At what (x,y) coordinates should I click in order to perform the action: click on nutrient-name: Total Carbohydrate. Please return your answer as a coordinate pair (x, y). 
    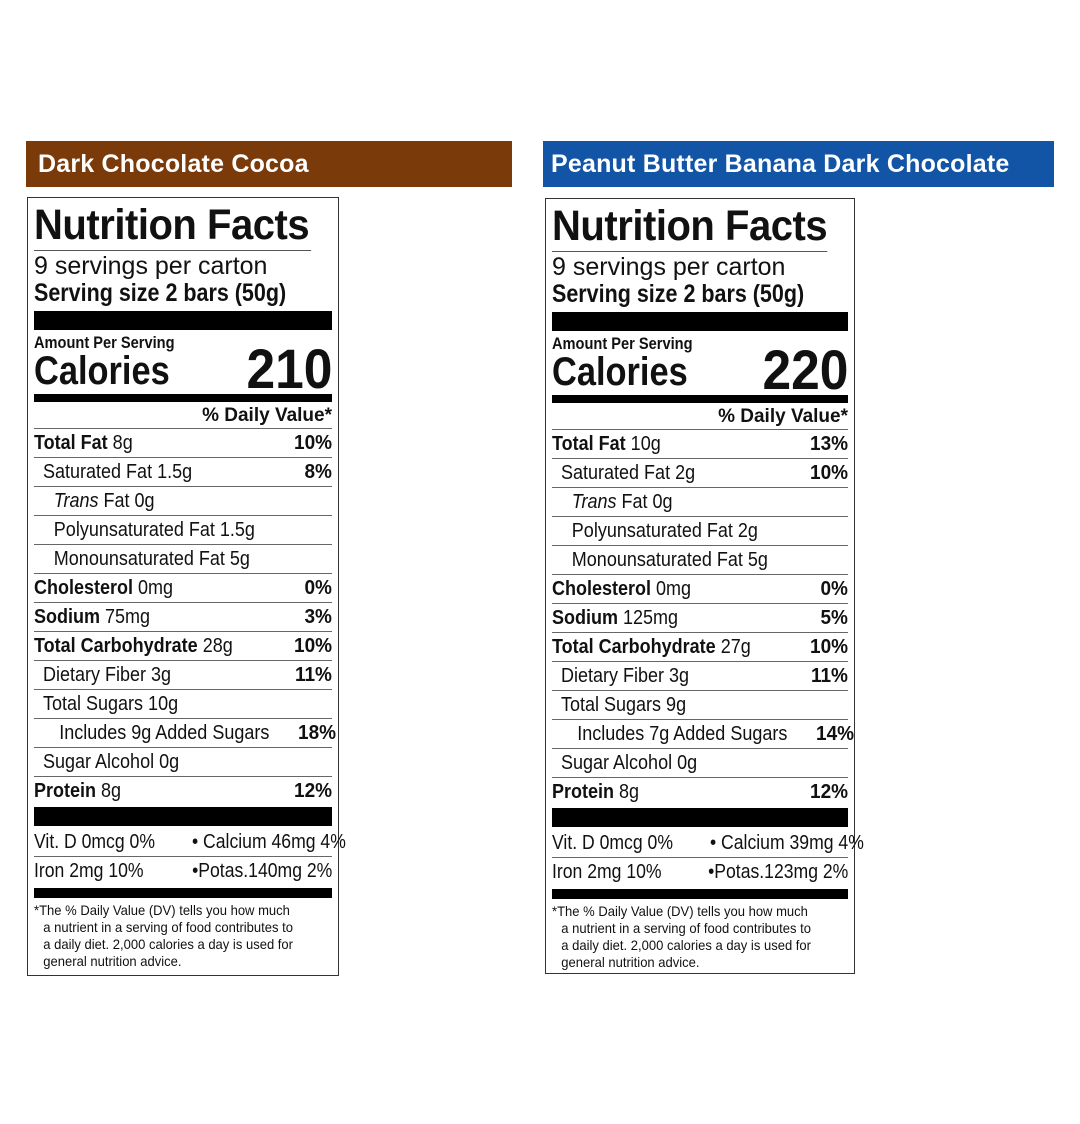
    Looking at the image, I should click on (116, 645).